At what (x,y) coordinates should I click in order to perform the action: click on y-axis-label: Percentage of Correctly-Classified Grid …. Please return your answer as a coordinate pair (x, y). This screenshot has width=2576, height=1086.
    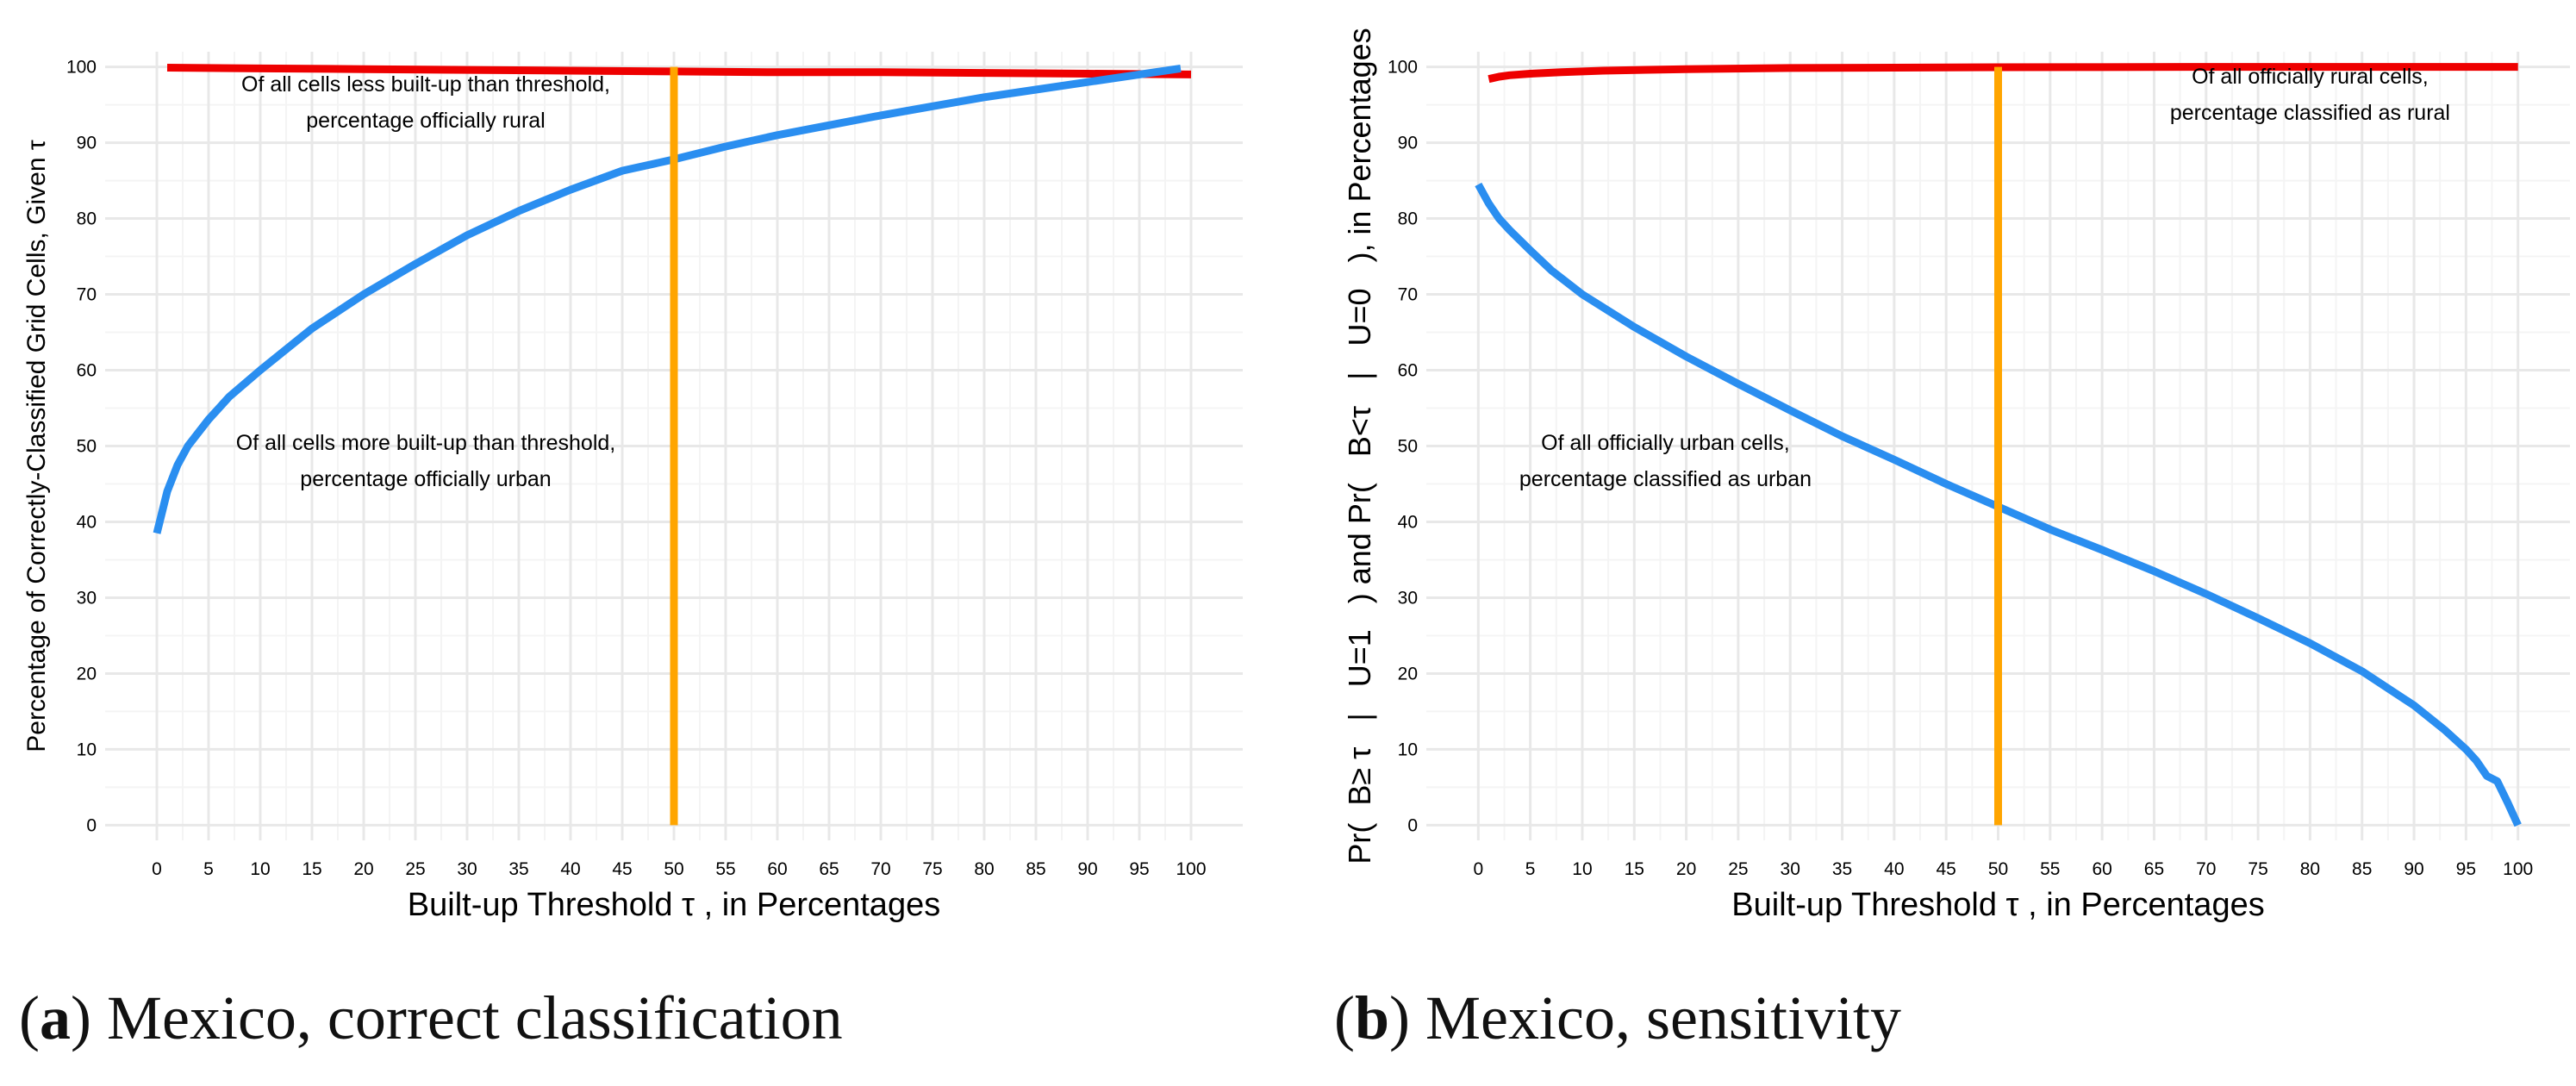
    Looking at the image, I should click on (36, 446).